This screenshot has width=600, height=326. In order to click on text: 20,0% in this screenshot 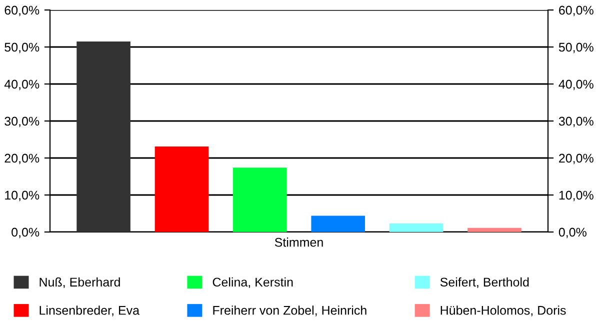, I will do `click(576, 159)`.